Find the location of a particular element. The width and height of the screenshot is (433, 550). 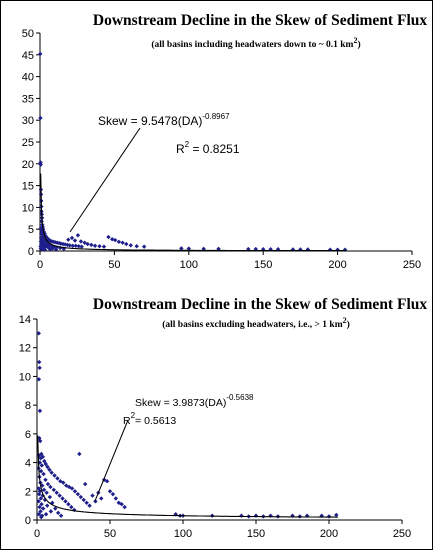

y-tick-label: 4 is located at coordinates (28, 464).